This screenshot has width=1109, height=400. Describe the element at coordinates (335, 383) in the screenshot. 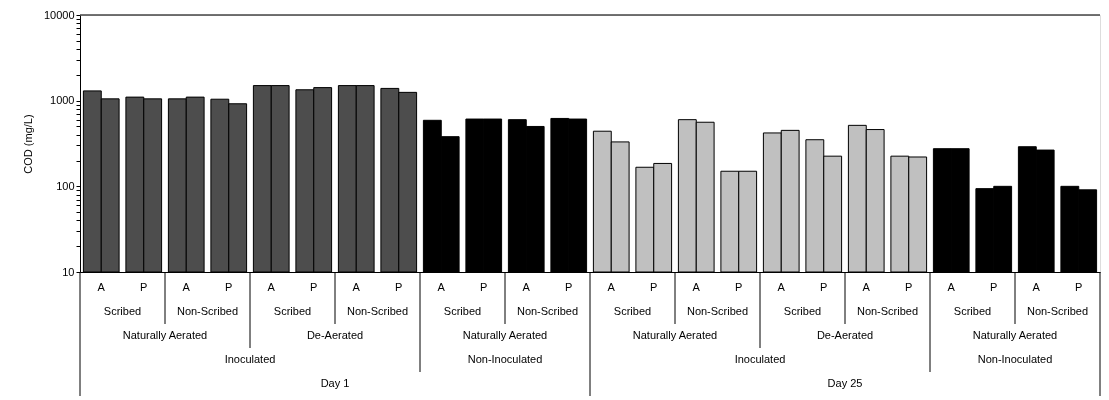

I see `text: Day 1` at that location.